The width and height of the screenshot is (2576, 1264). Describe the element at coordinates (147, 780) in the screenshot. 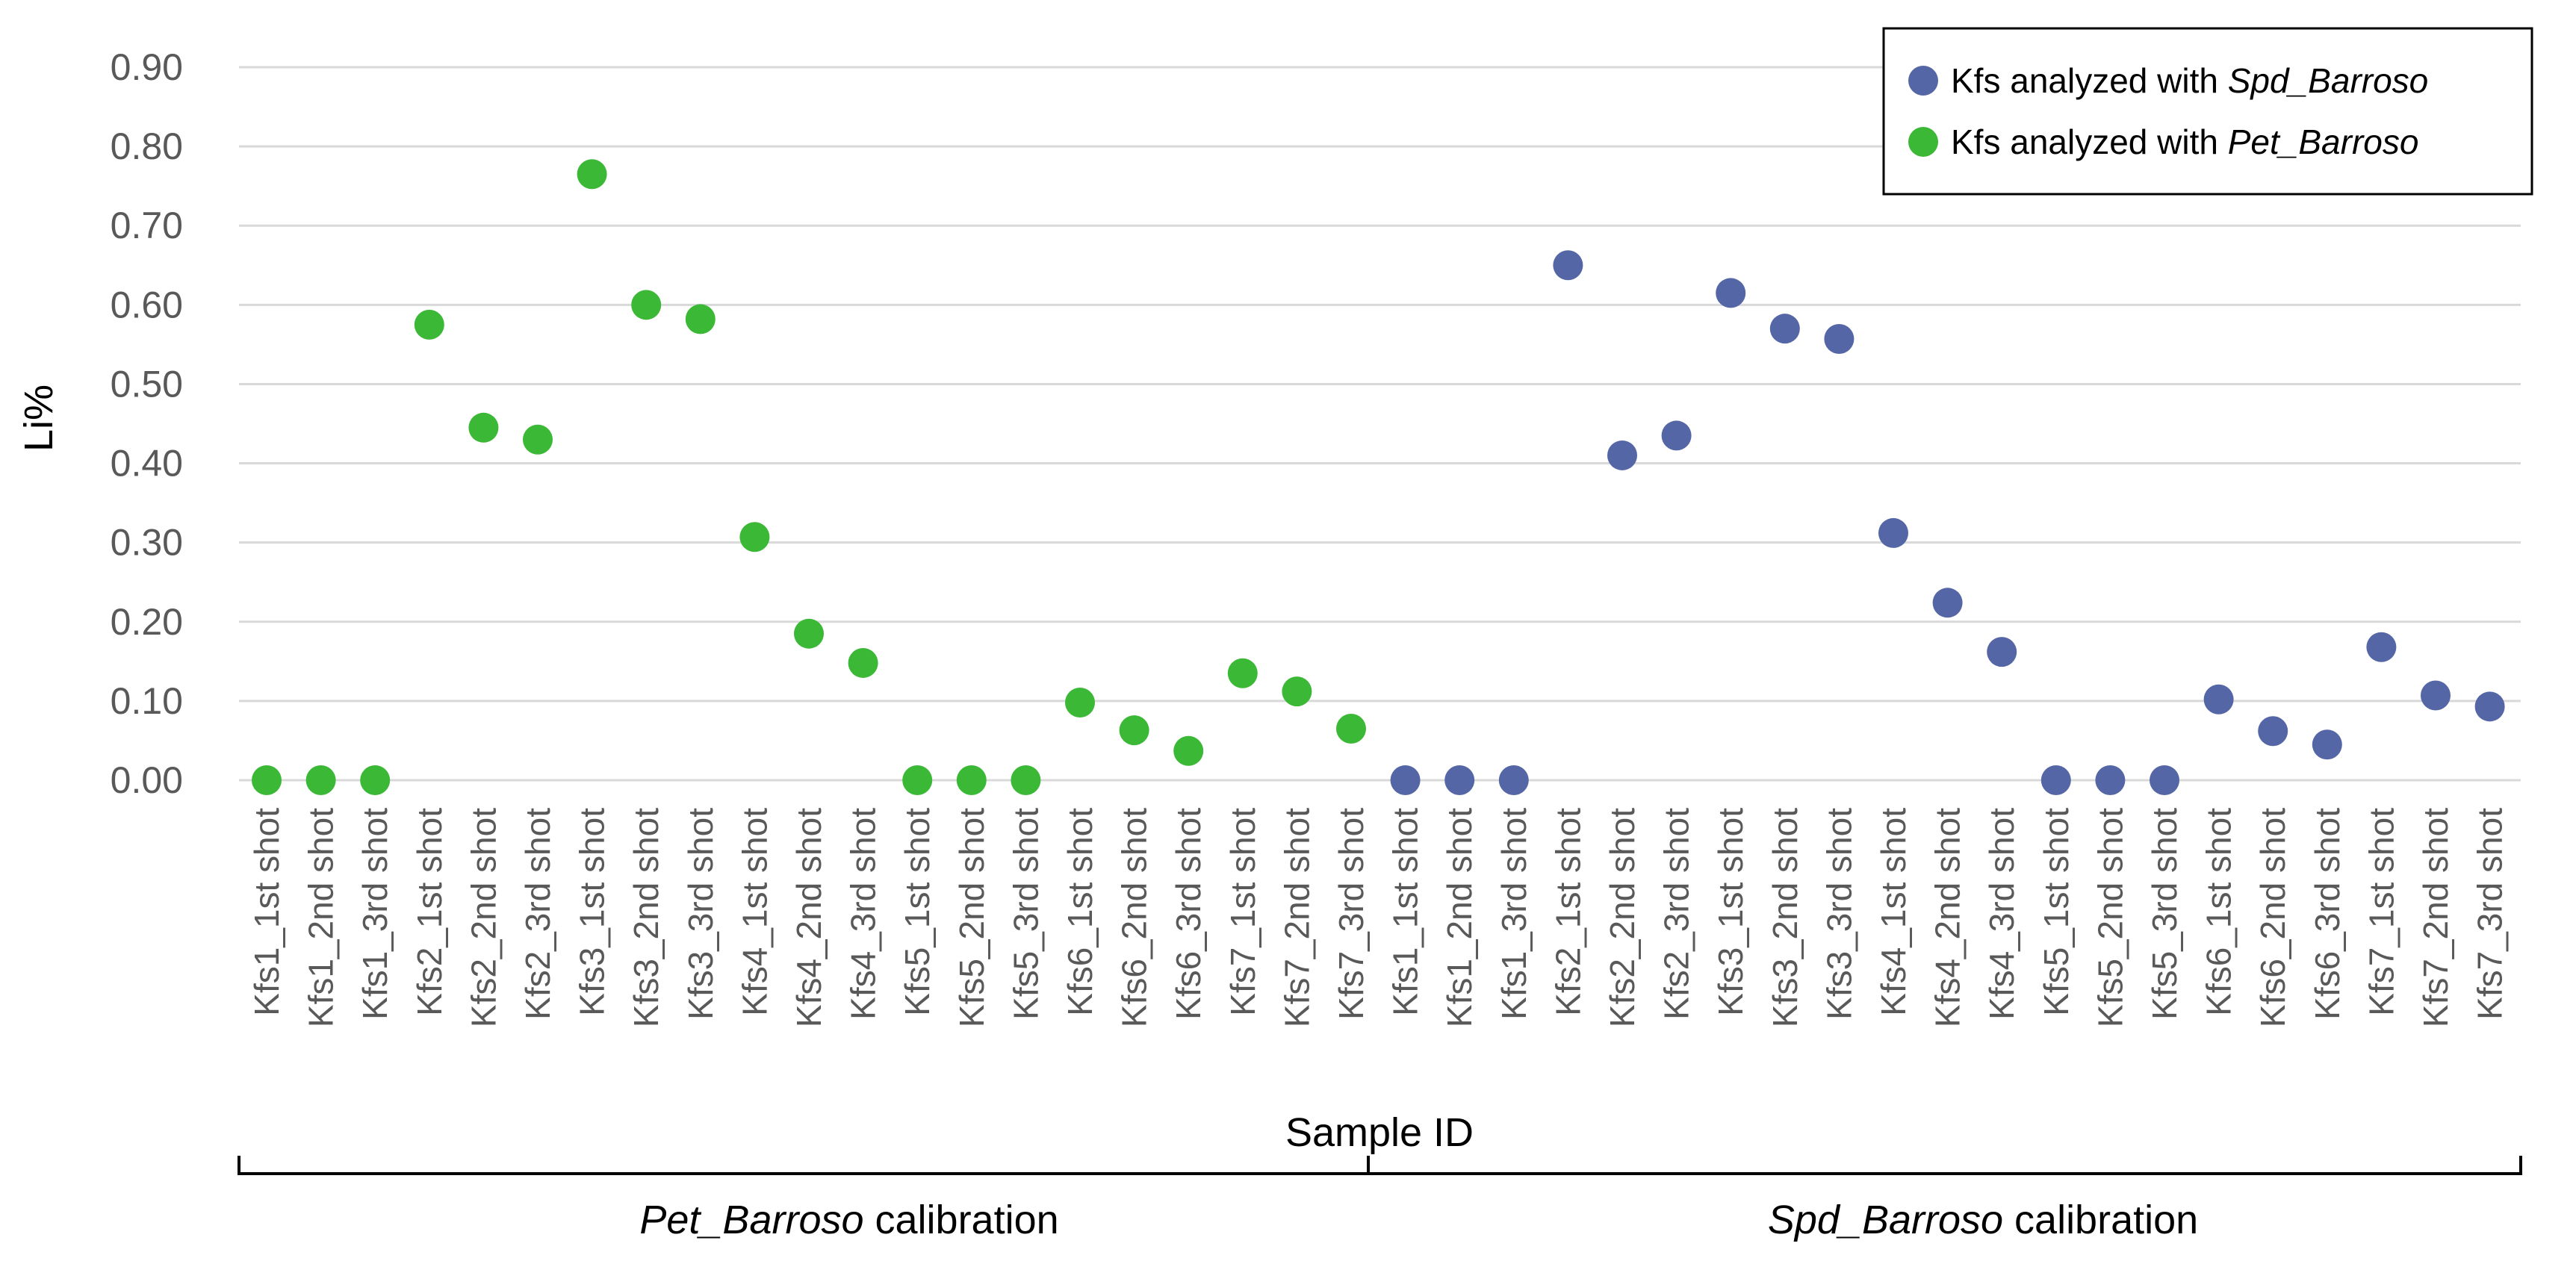

I see `y-tick-label: 0.00` at that location.